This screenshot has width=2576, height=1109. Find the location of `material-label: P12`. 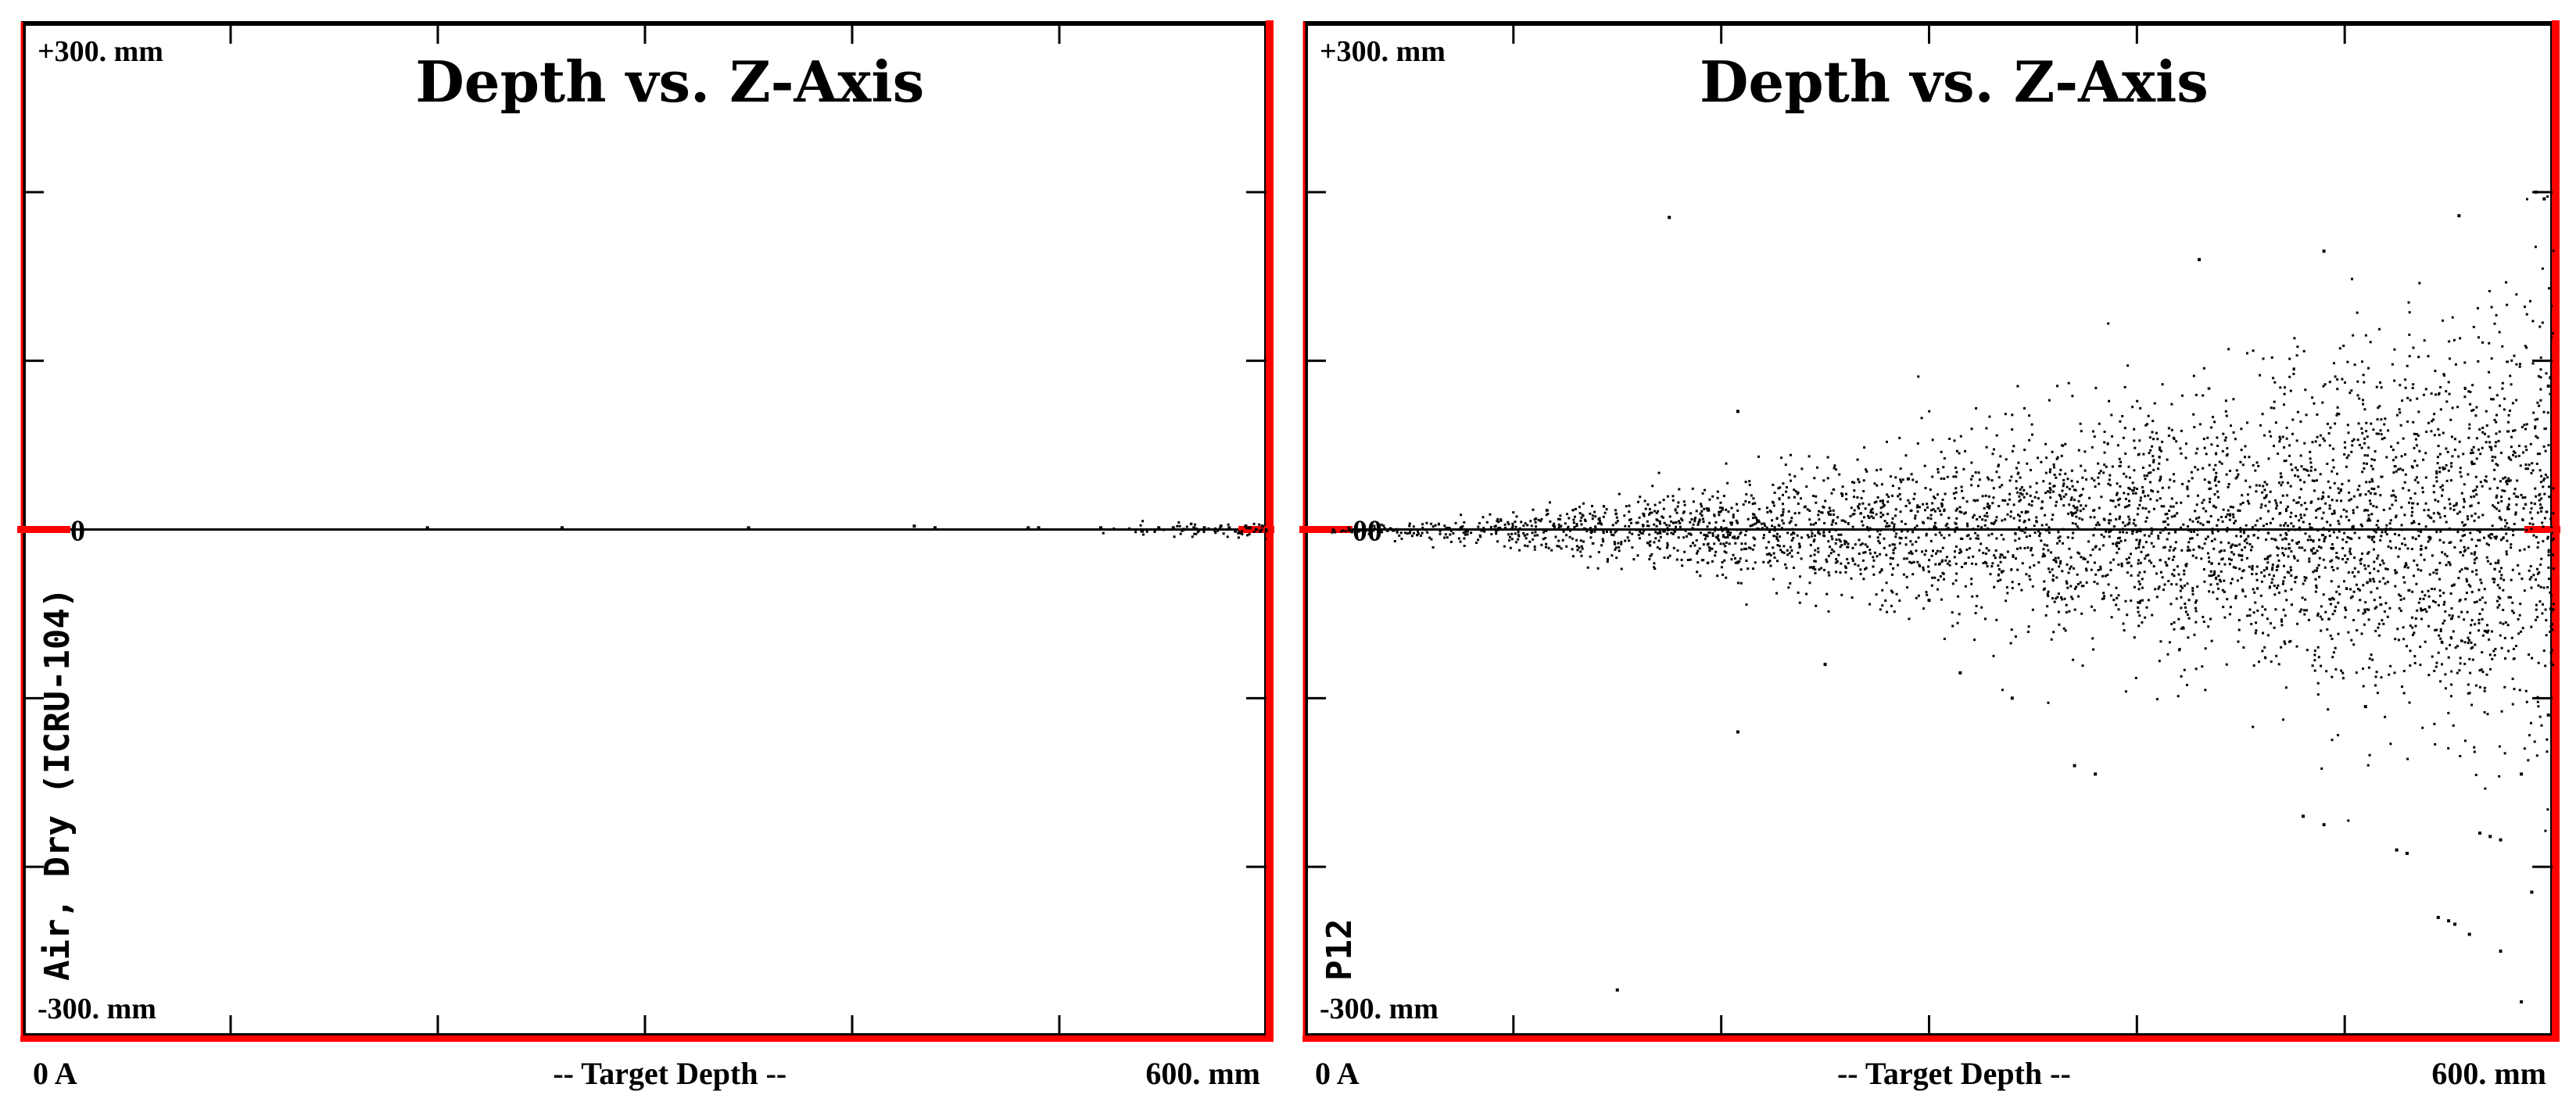

material-label: P12 is located at coordinates (1340, 950).